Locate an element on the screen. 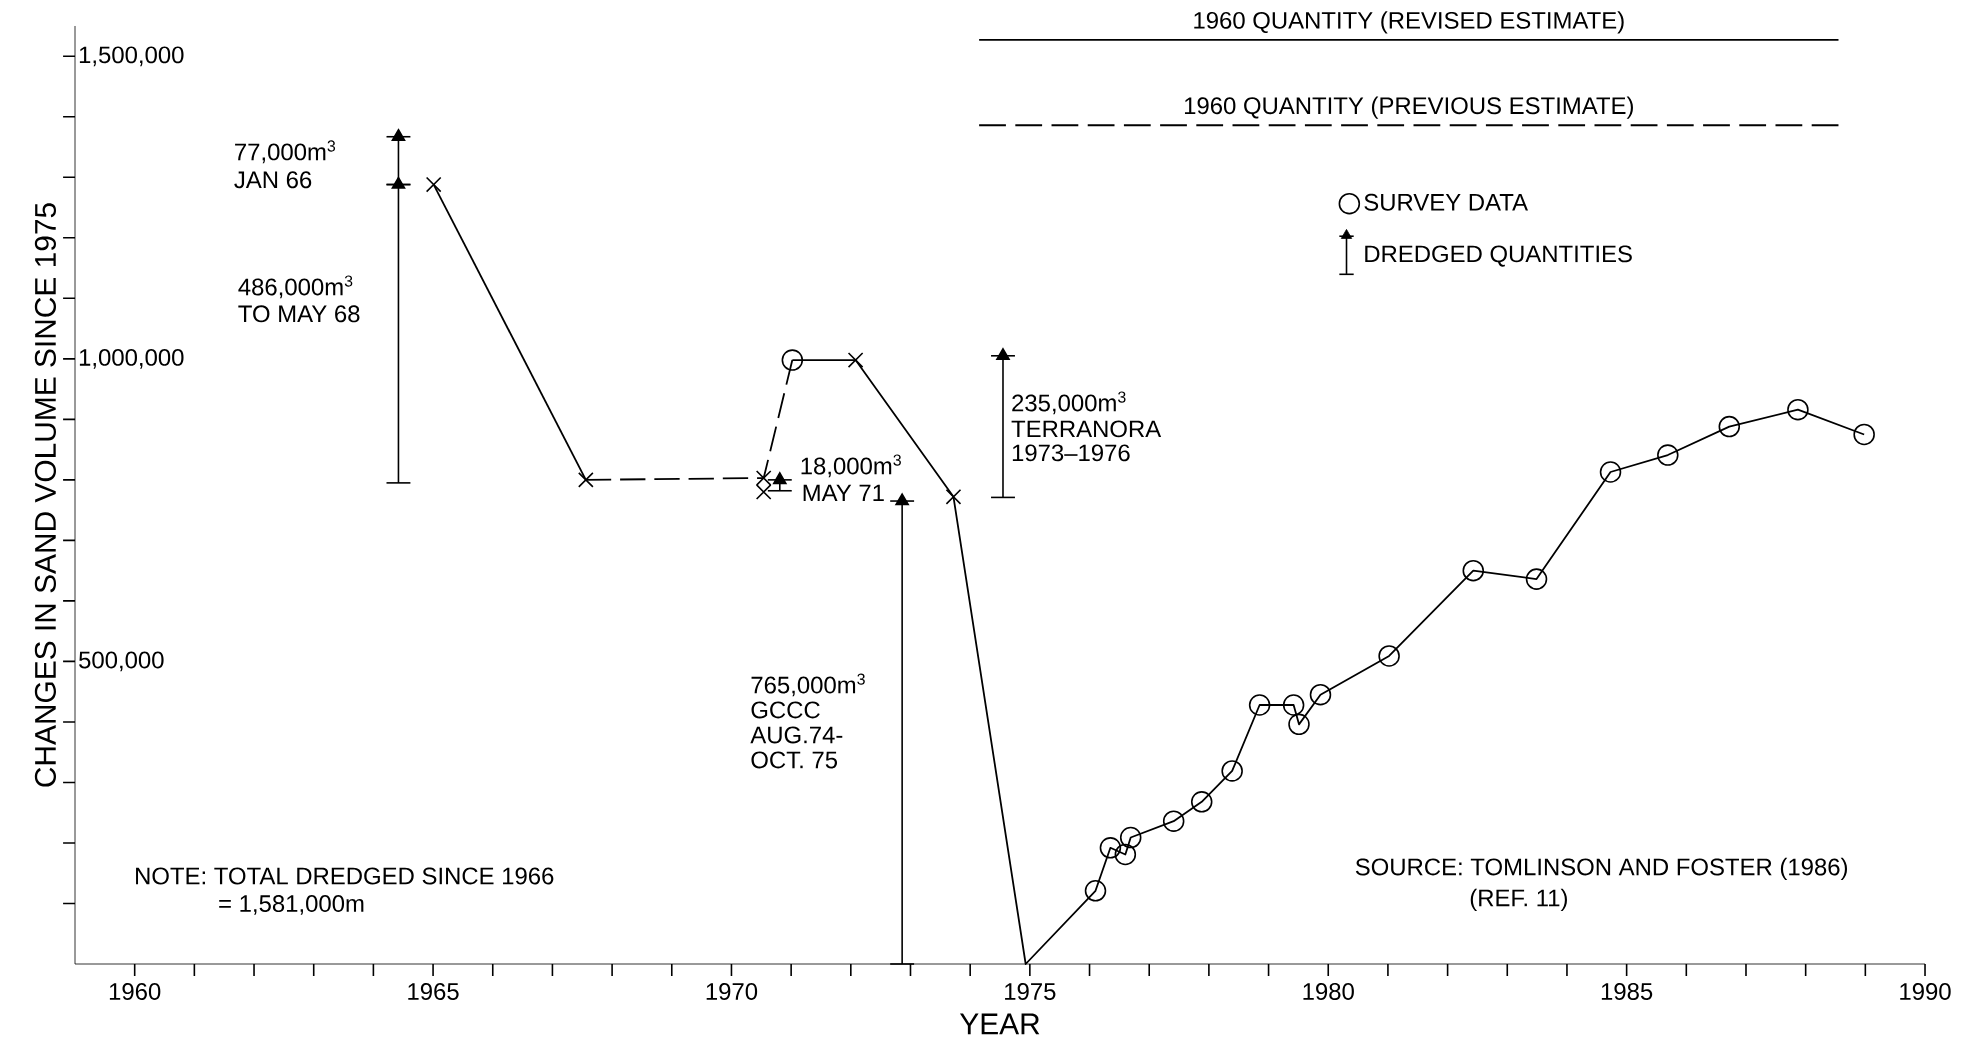  x-tick-label: 1980 is located at coordinates (1328, 991).